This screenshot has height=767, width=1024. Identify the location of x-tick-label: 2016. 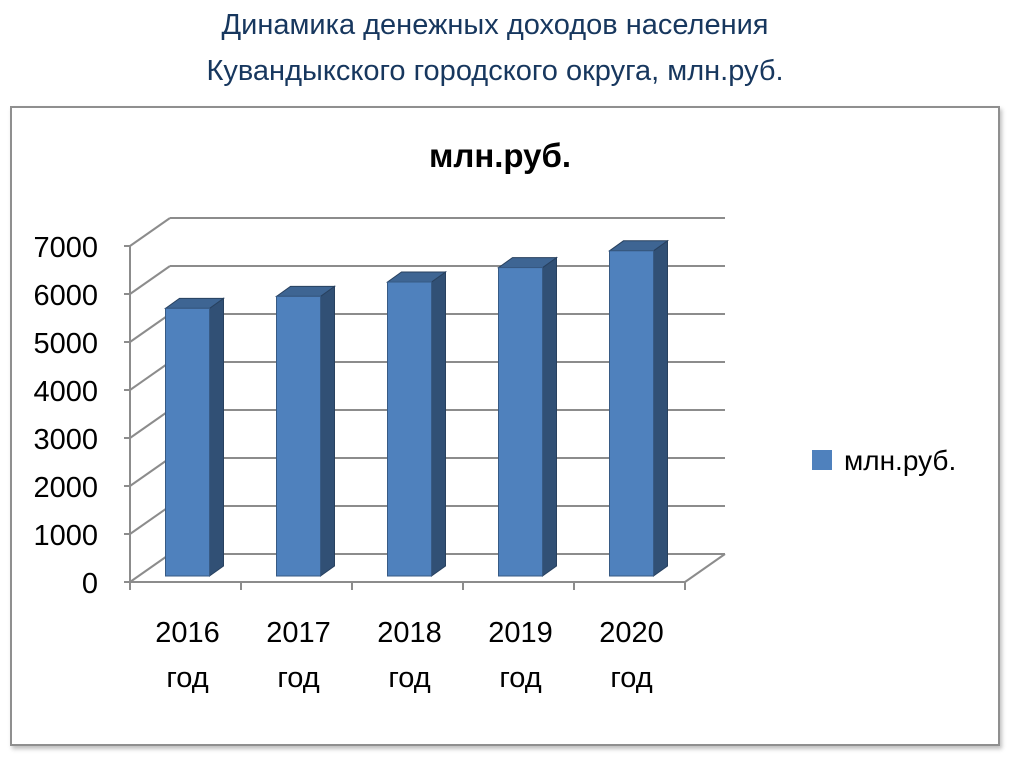
(187, 633).